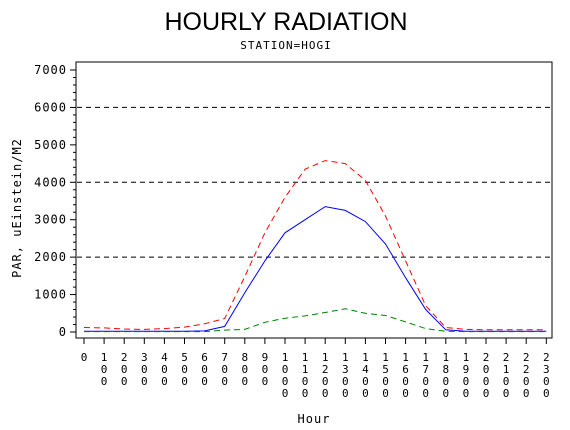 This screenshot has height=430, width=570. I want to click on y-tick-label-3: 3000, so click(50, 220).